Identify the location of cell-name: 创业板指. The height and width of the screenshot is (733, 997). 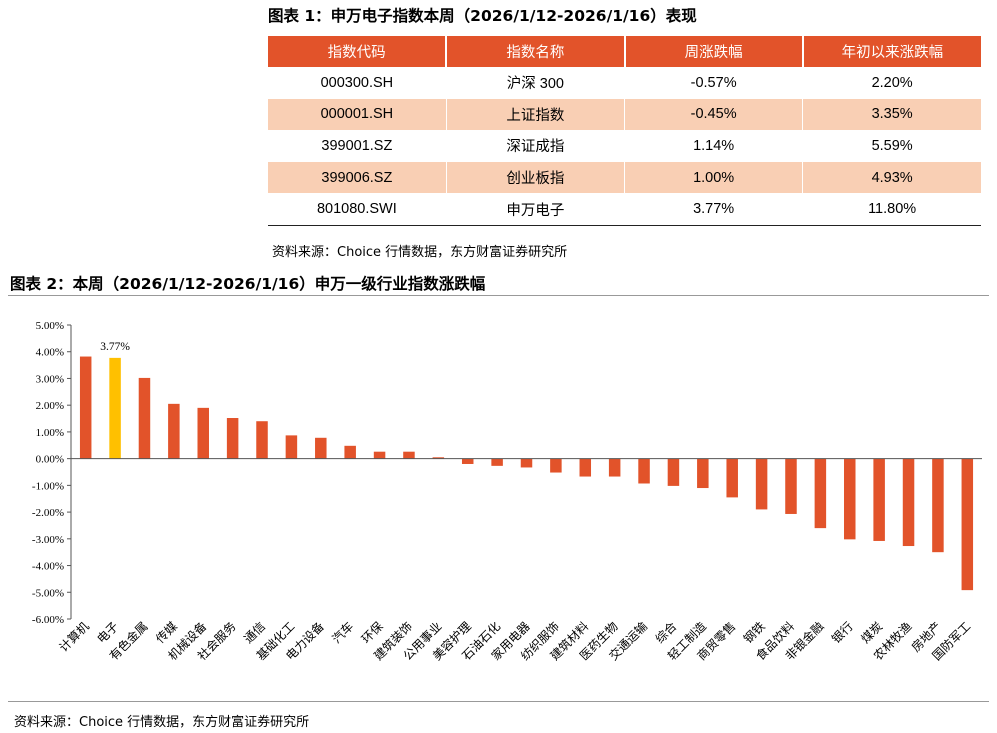
(536, 177).